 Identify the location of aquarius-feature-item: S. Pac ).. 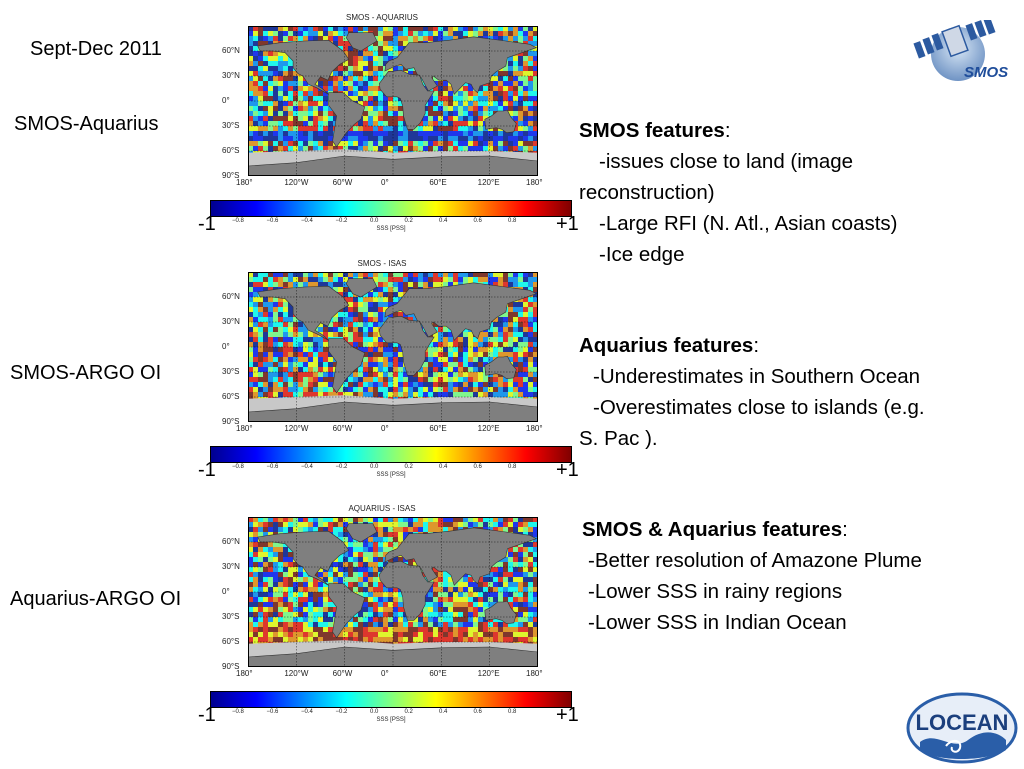
(799, 438).